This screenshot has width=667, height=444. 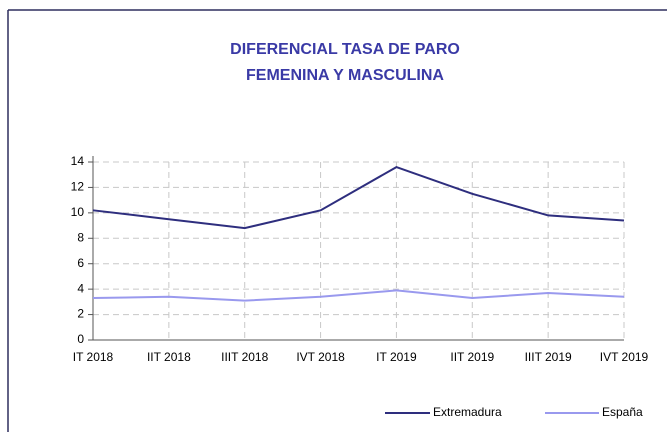 I want to click on chart-title: DIFERENCIAL TASA DE PARO, so click(x=345, y=49).